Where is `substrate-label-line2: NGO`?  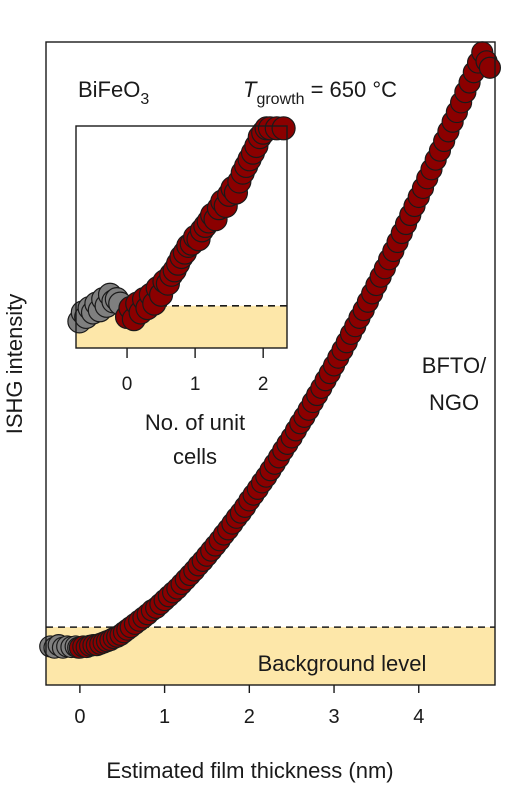
substrate-label-line2: NGO is located at coordinates (454, 402).